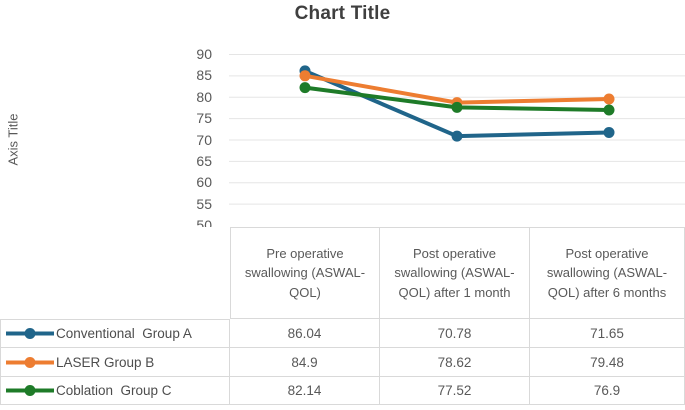 This screenshot has height=410, width=685. I want to click on legend-label: Coblation Group C, so click(114, 390).